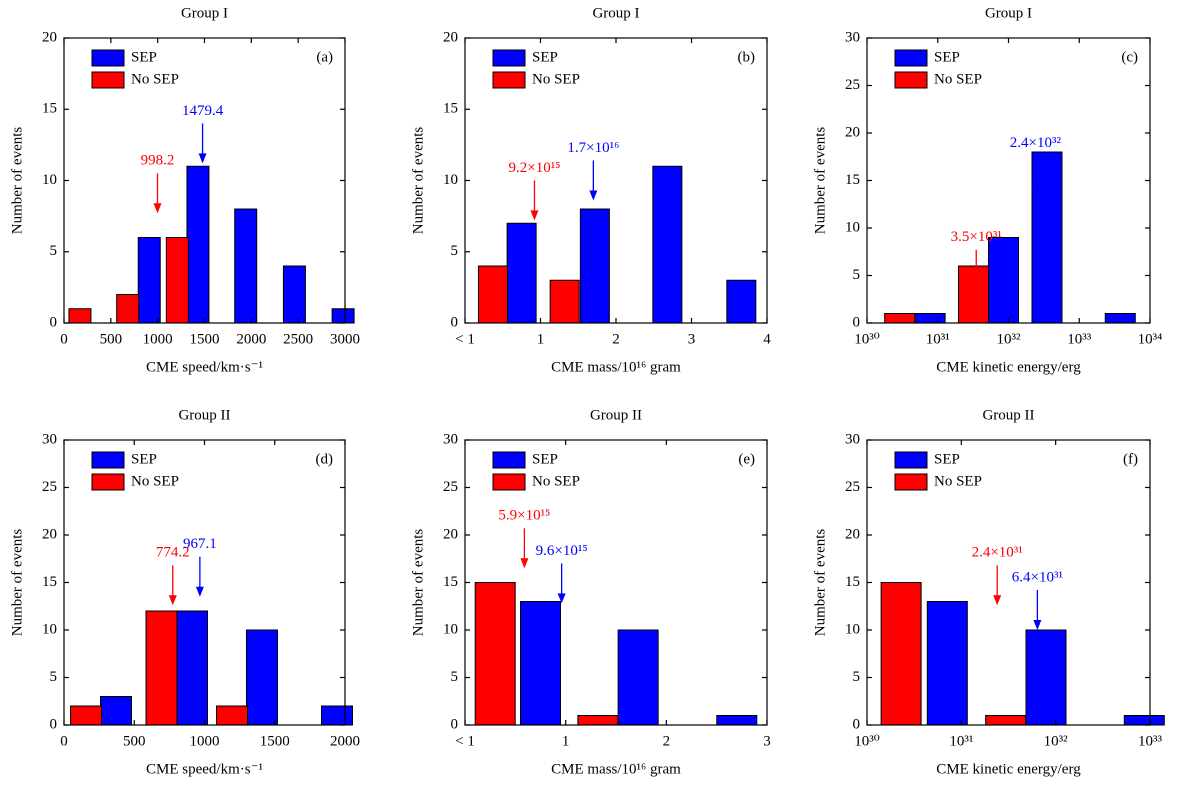  What do you see at coordinates (203, 111) in the screenshot?
I see `annotation-label: 1479.4` at bounding box center [203, 111].